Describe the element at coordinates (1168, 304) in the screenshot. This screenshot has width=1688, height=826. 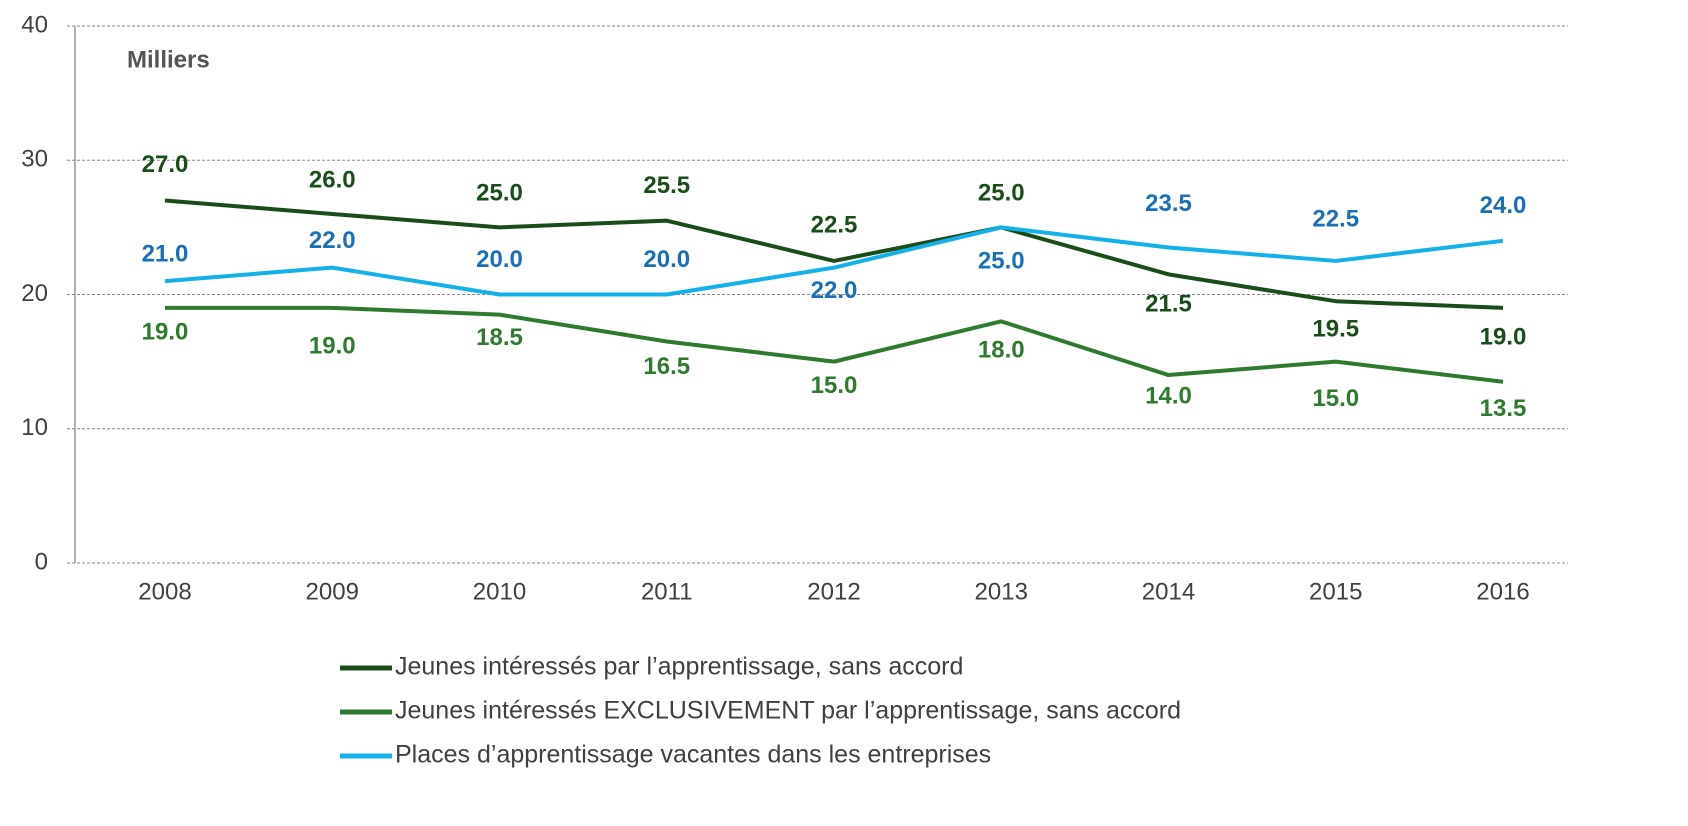
I see `data-label: 21.5` at that location.